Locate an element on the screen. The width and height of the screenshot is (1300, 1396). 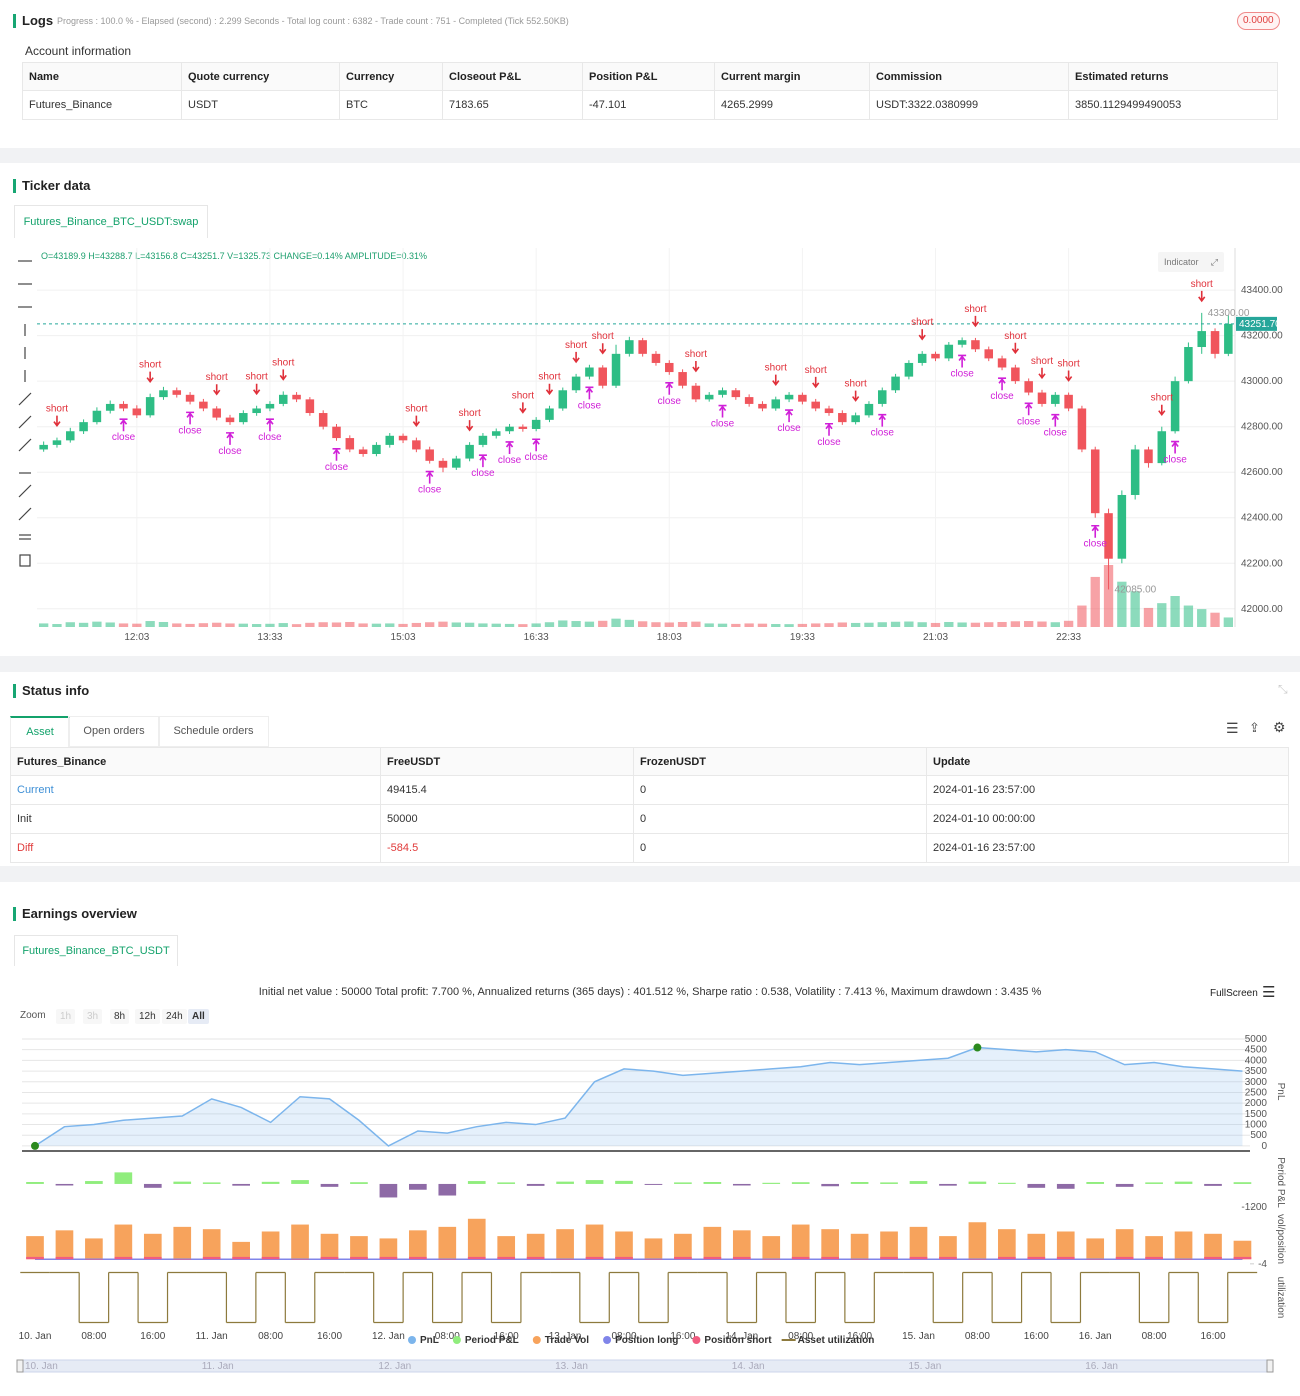
y-tick-label: -1200 is located at coordinates (1254, 1207).